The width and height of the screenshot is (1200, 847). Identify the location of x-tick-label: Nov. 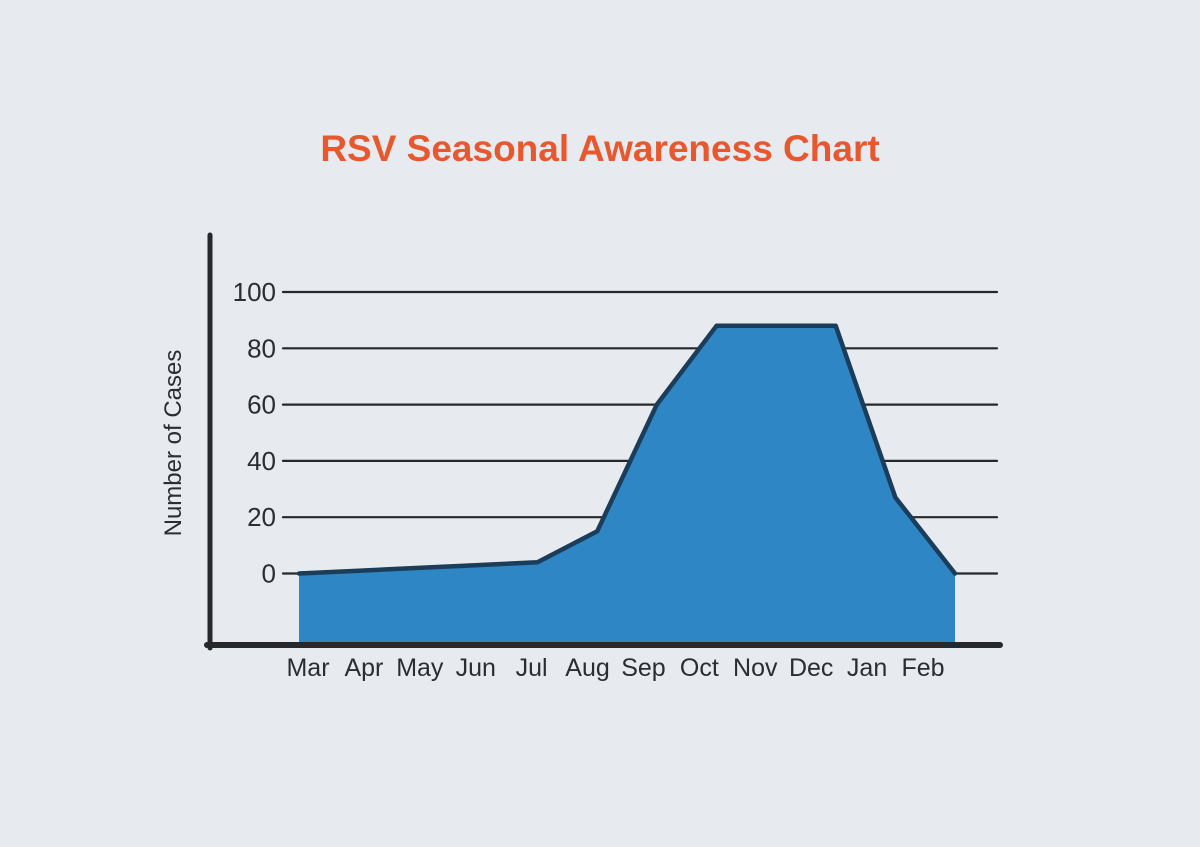
(755, 668).